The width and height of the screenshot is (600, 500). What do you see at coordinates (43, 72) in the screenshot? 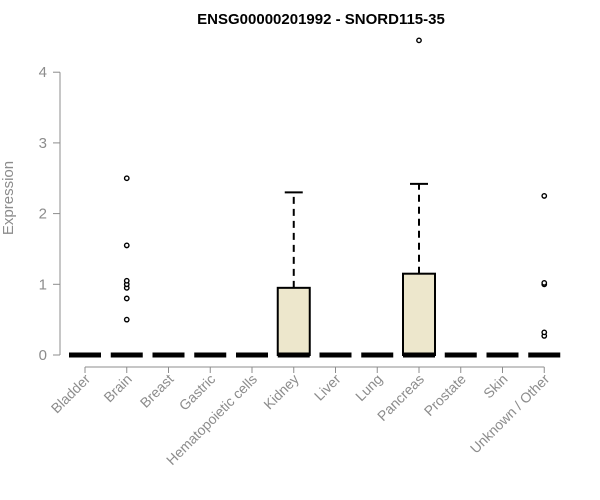
I see `y-tick-label: 4` at bounding box center [43, 72].